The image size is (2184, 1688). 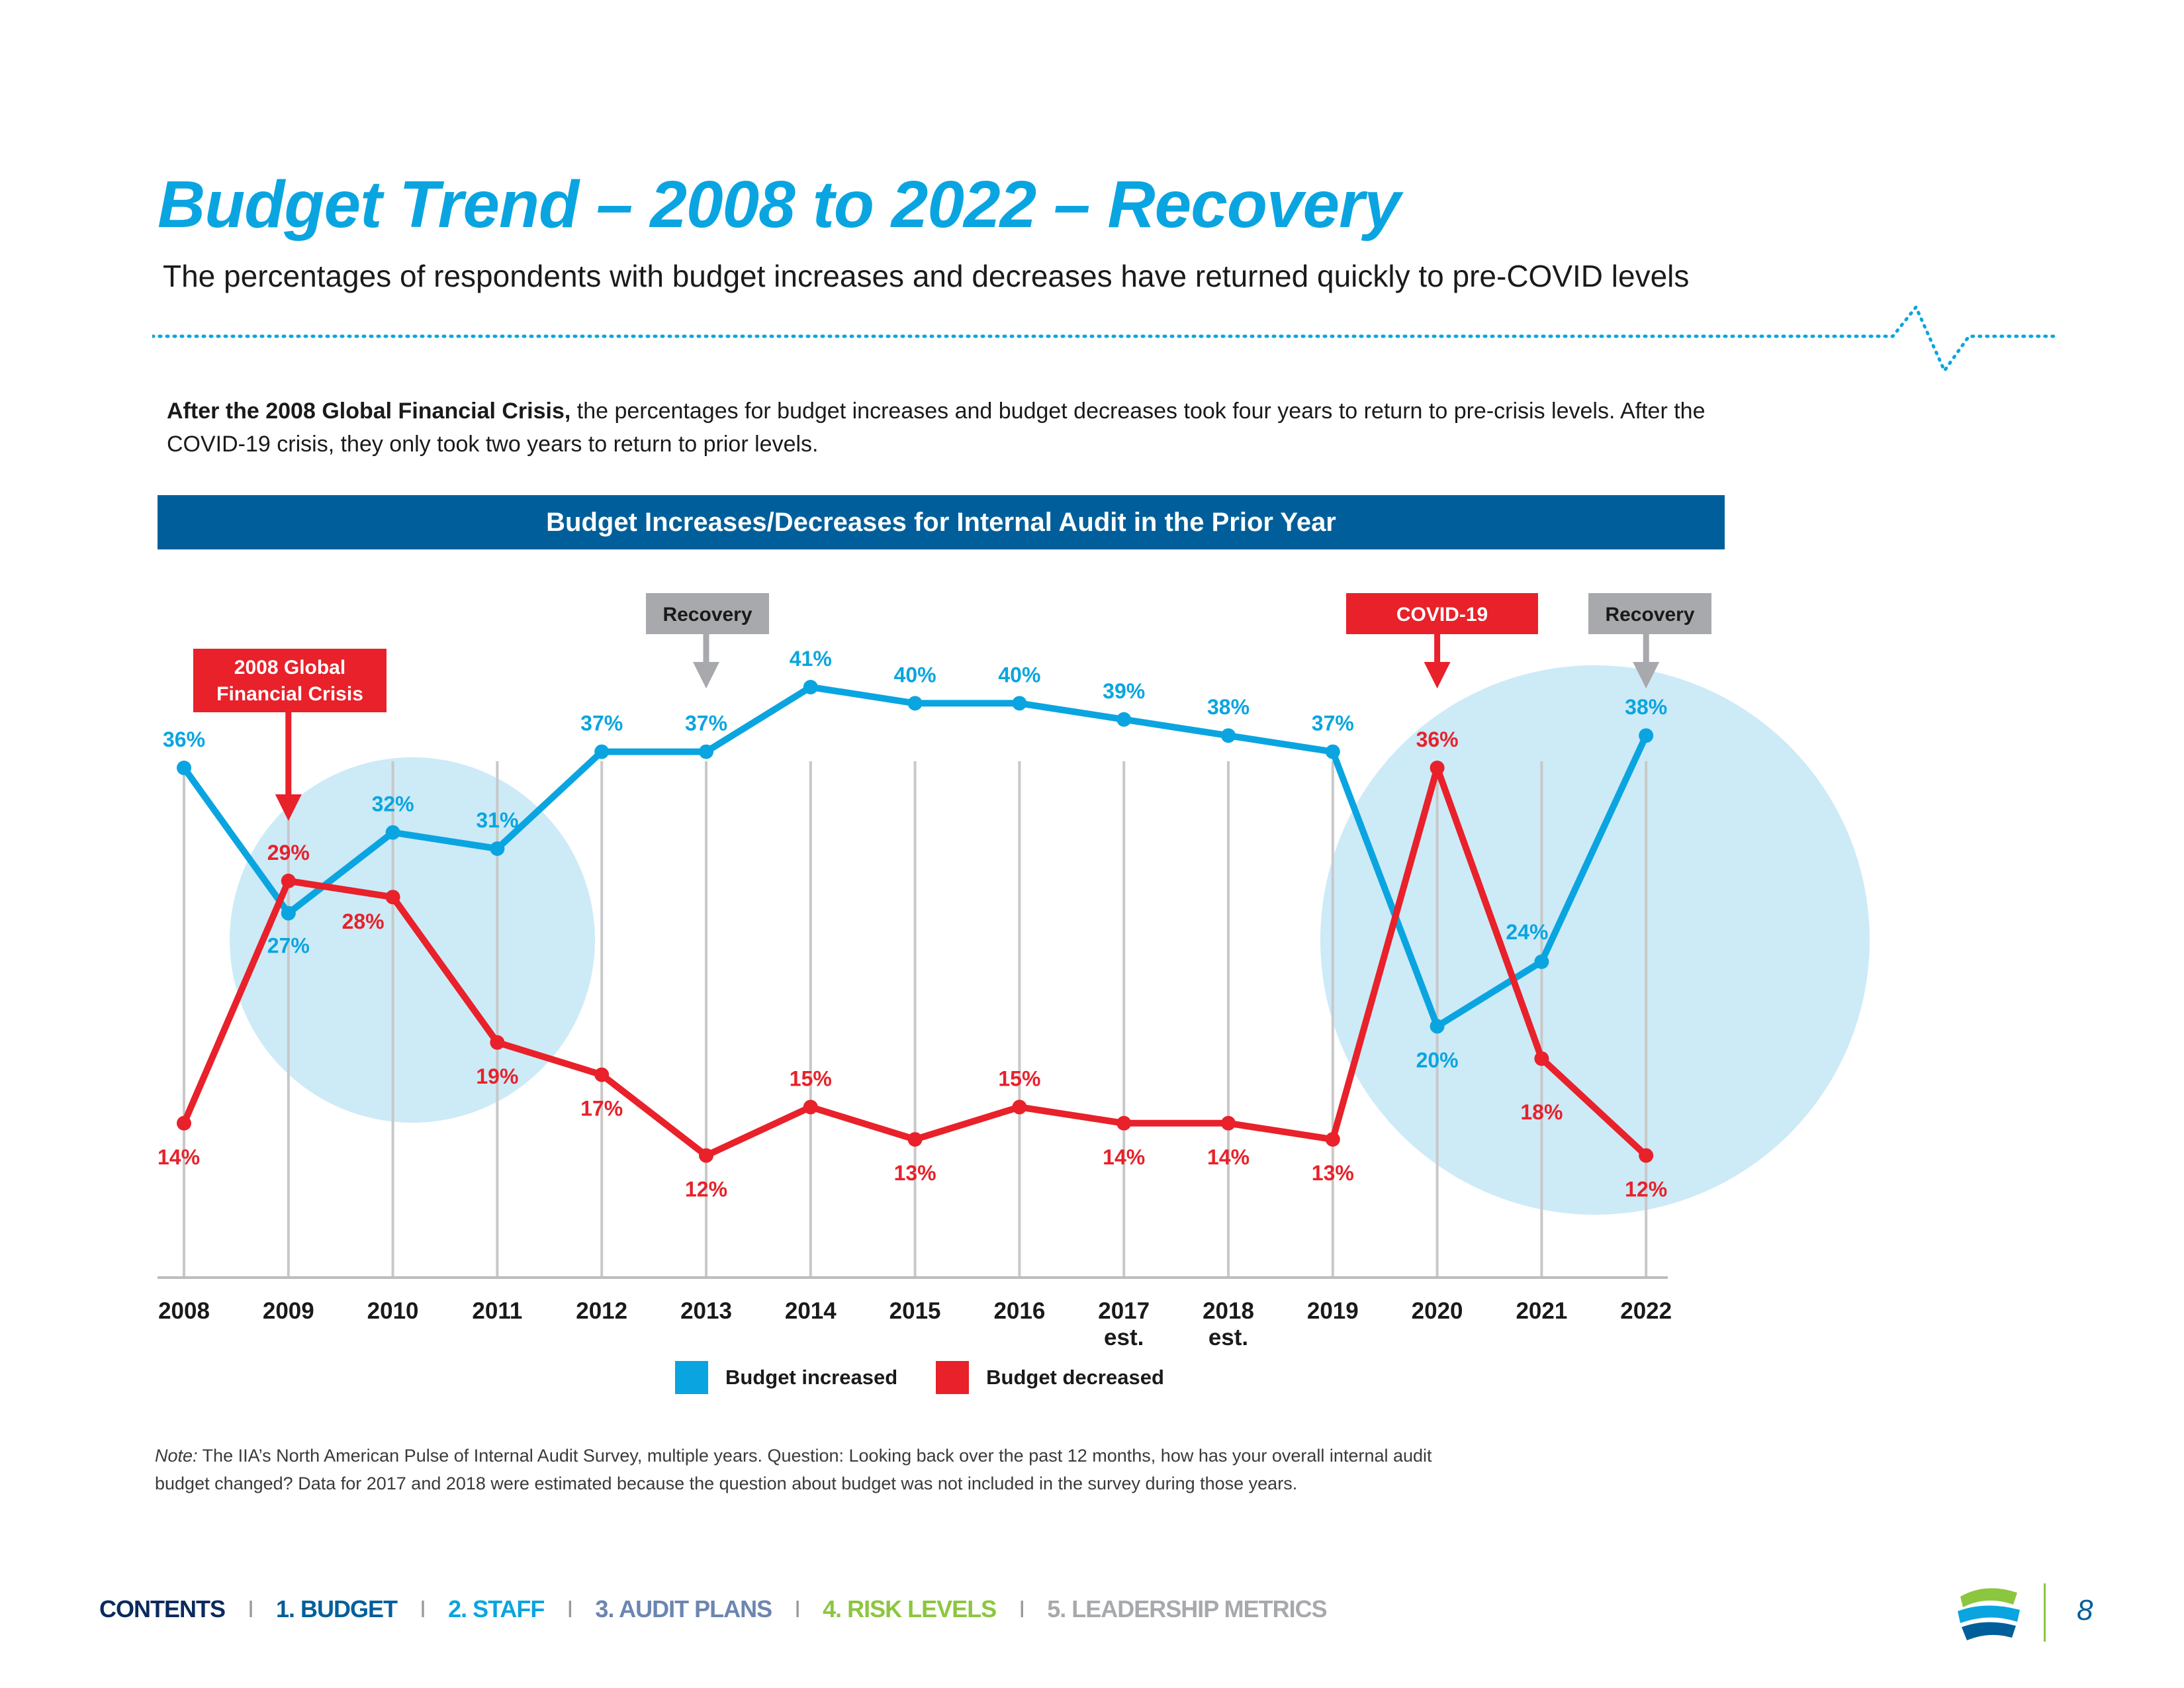 I want to click on annotation-label-line: Financial Crisis, so click(x=289, y=694).